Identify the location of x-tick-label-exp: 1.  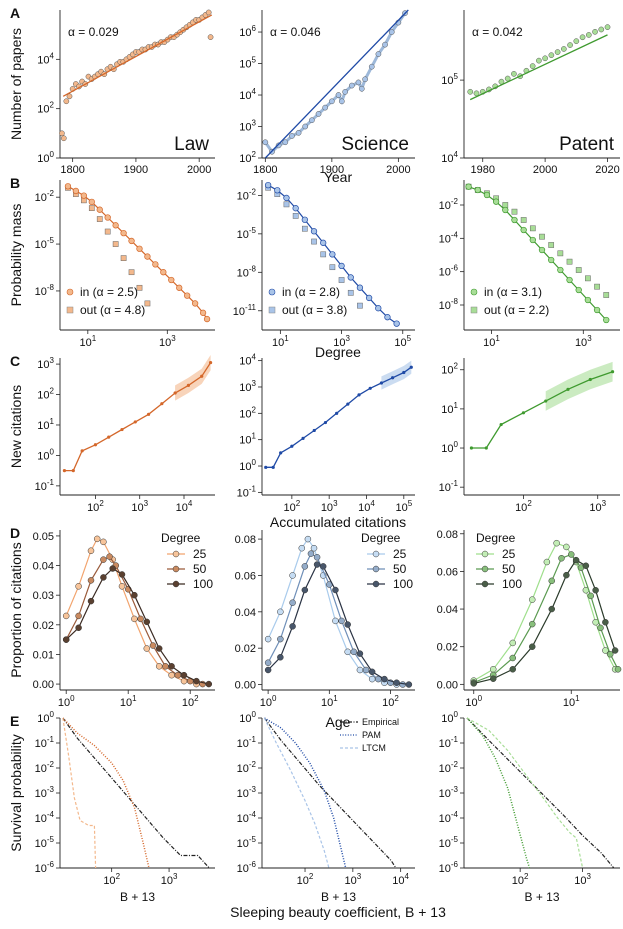
(335, 698).